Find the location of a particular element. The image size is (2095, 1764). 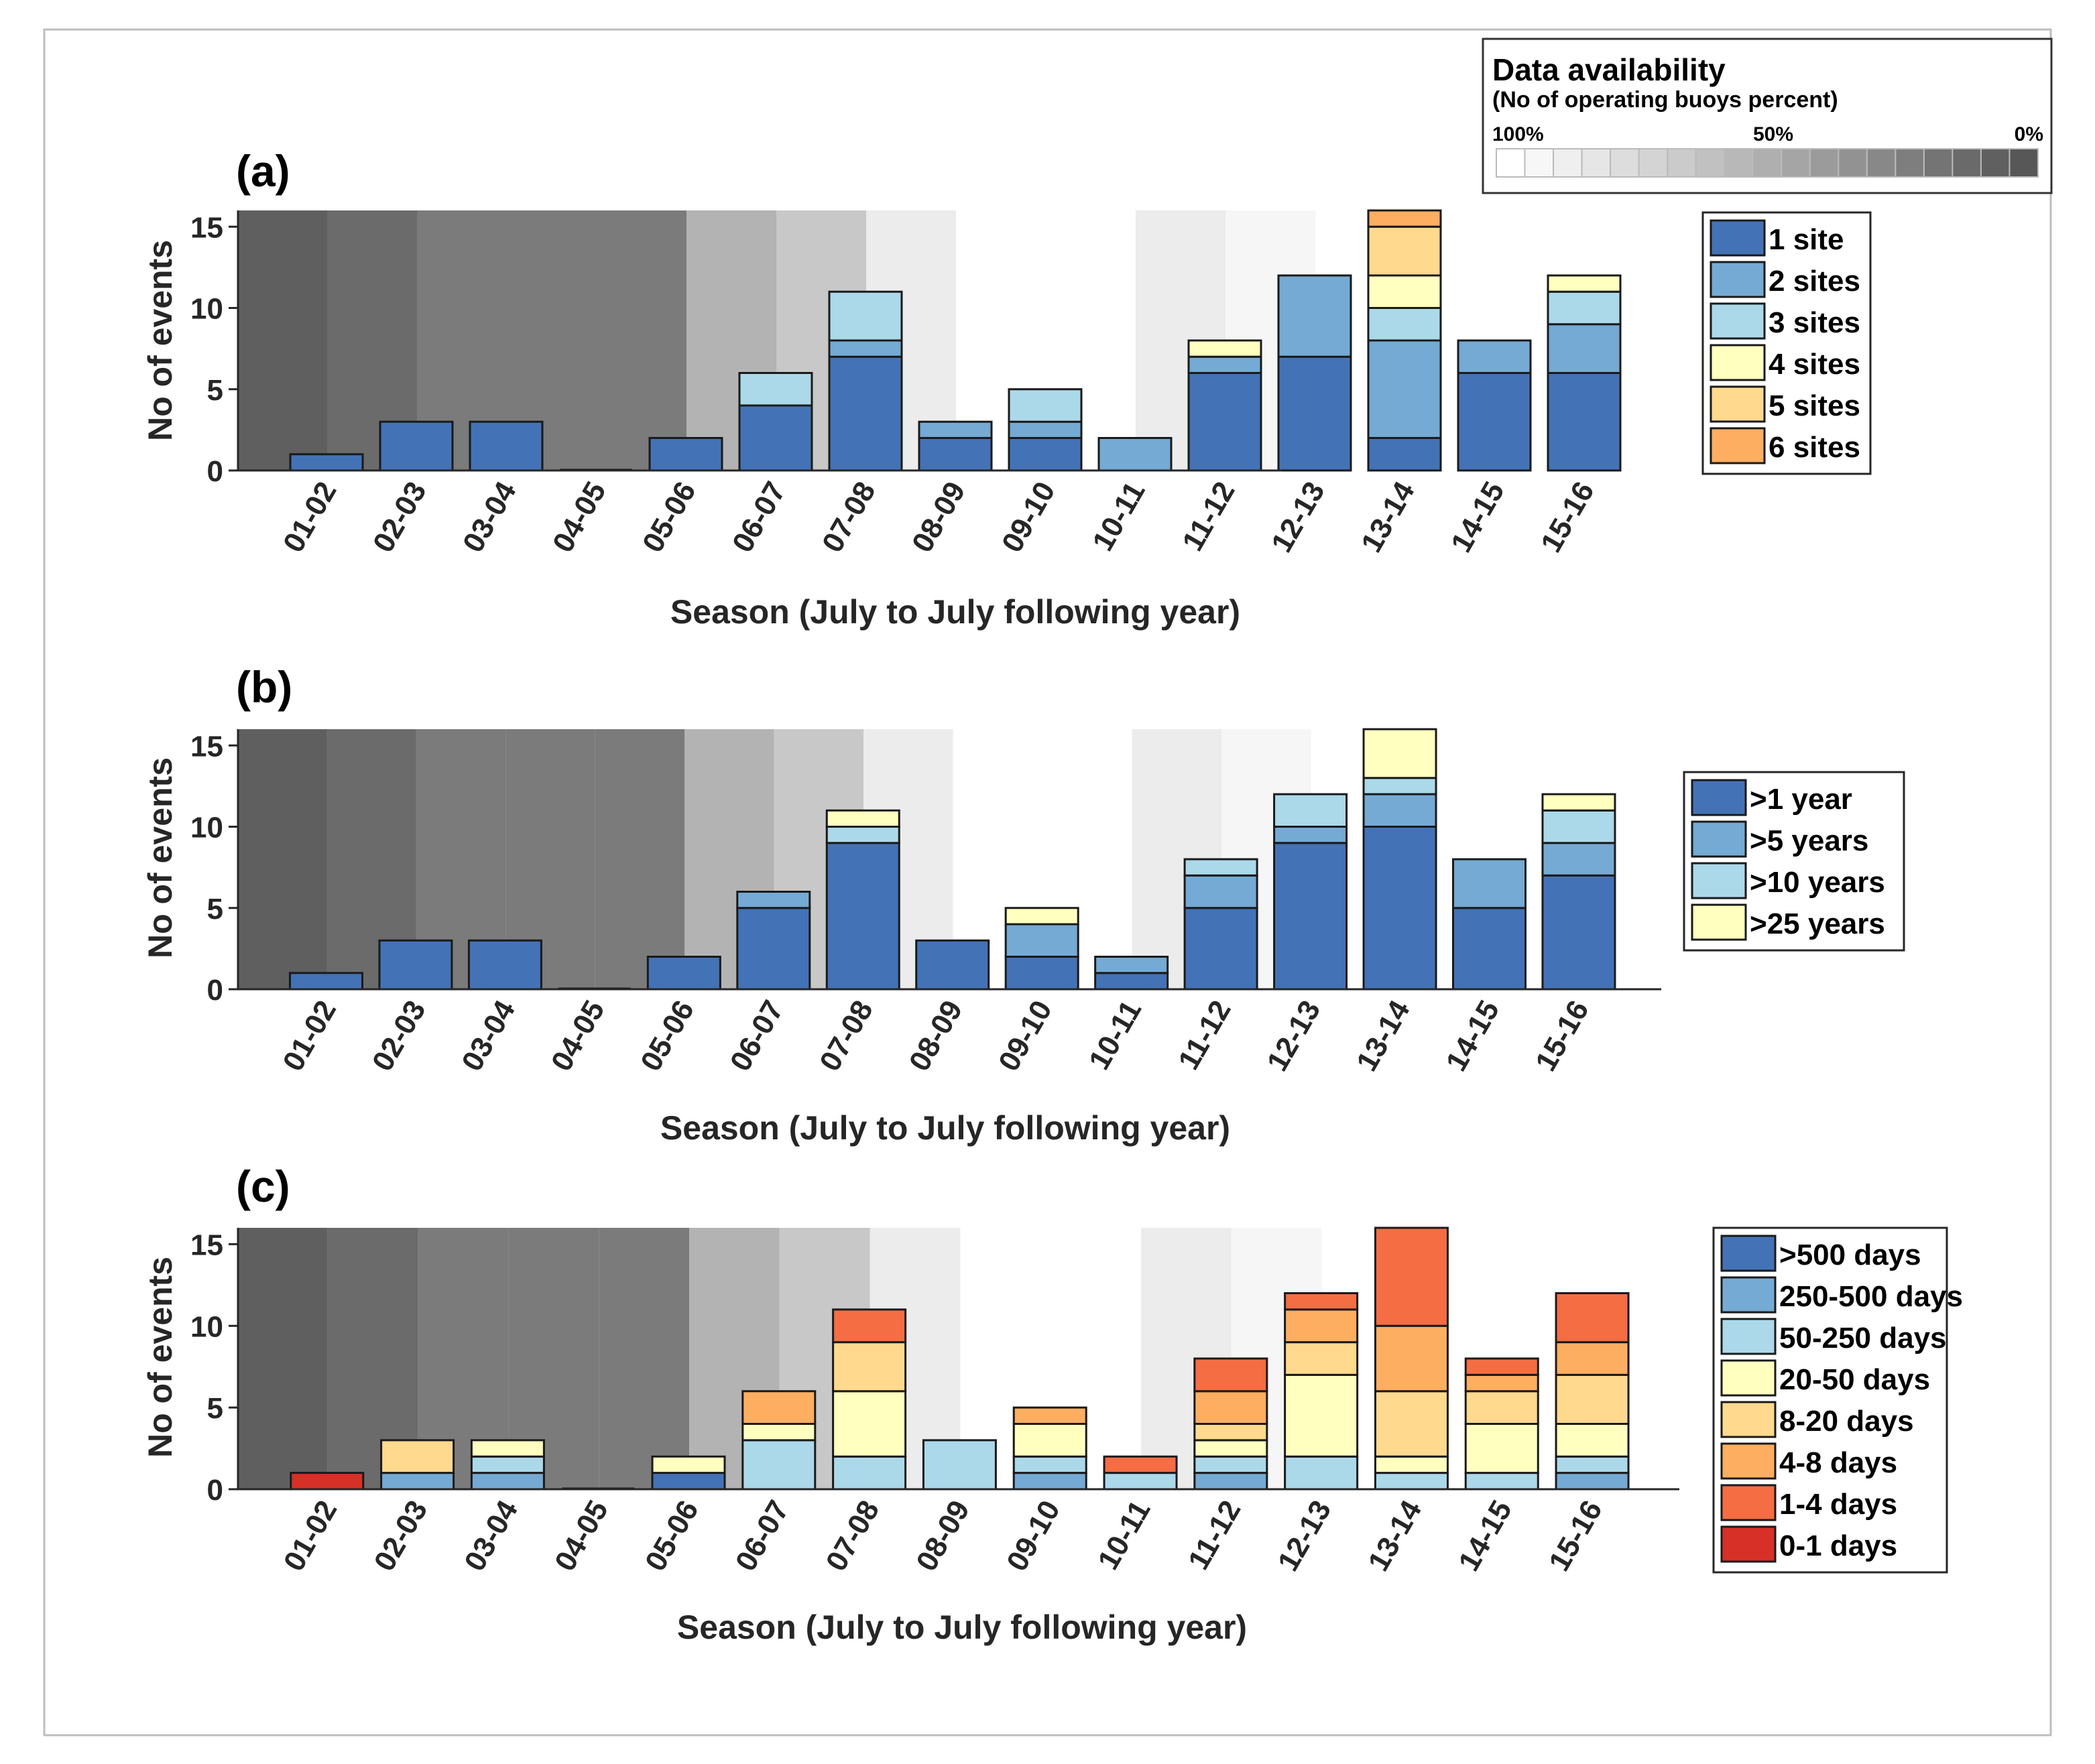

legend-entry: 3 sites is located at coordinates (1814, 322).